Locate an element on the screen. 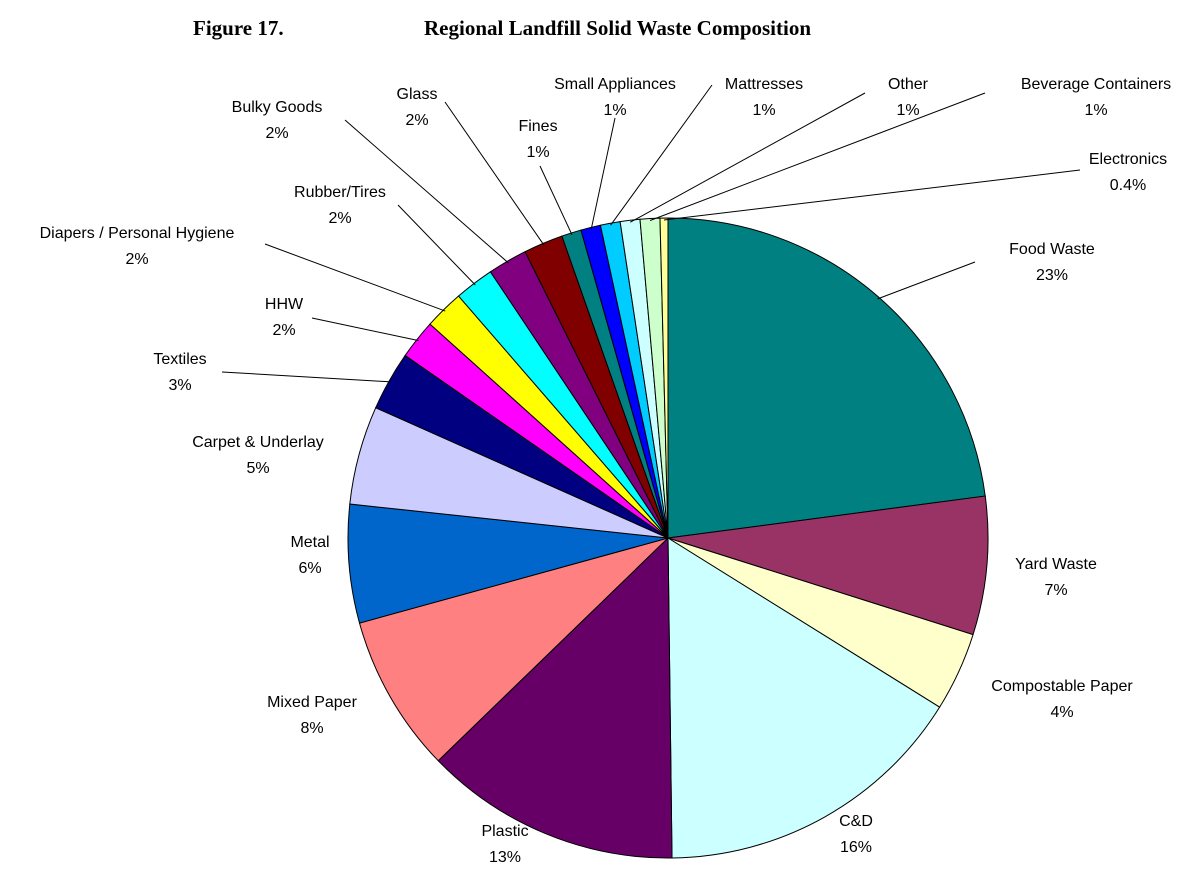  slice-label: Diapers / Personal Hygiene is located at coordinates (137, 233).